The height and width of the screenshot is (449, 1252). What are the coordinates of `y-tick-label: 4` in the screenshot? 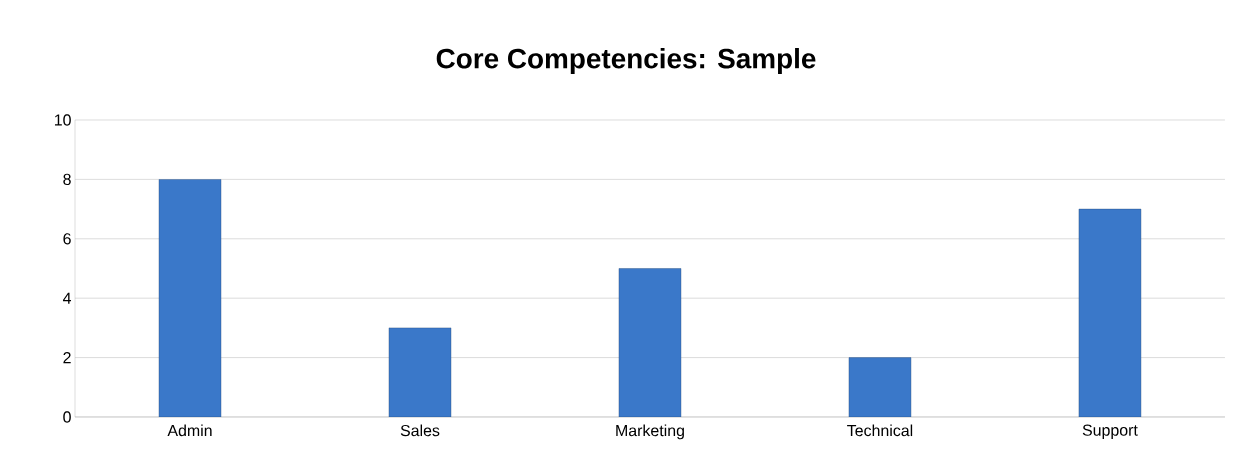 It's located at (67, 298).